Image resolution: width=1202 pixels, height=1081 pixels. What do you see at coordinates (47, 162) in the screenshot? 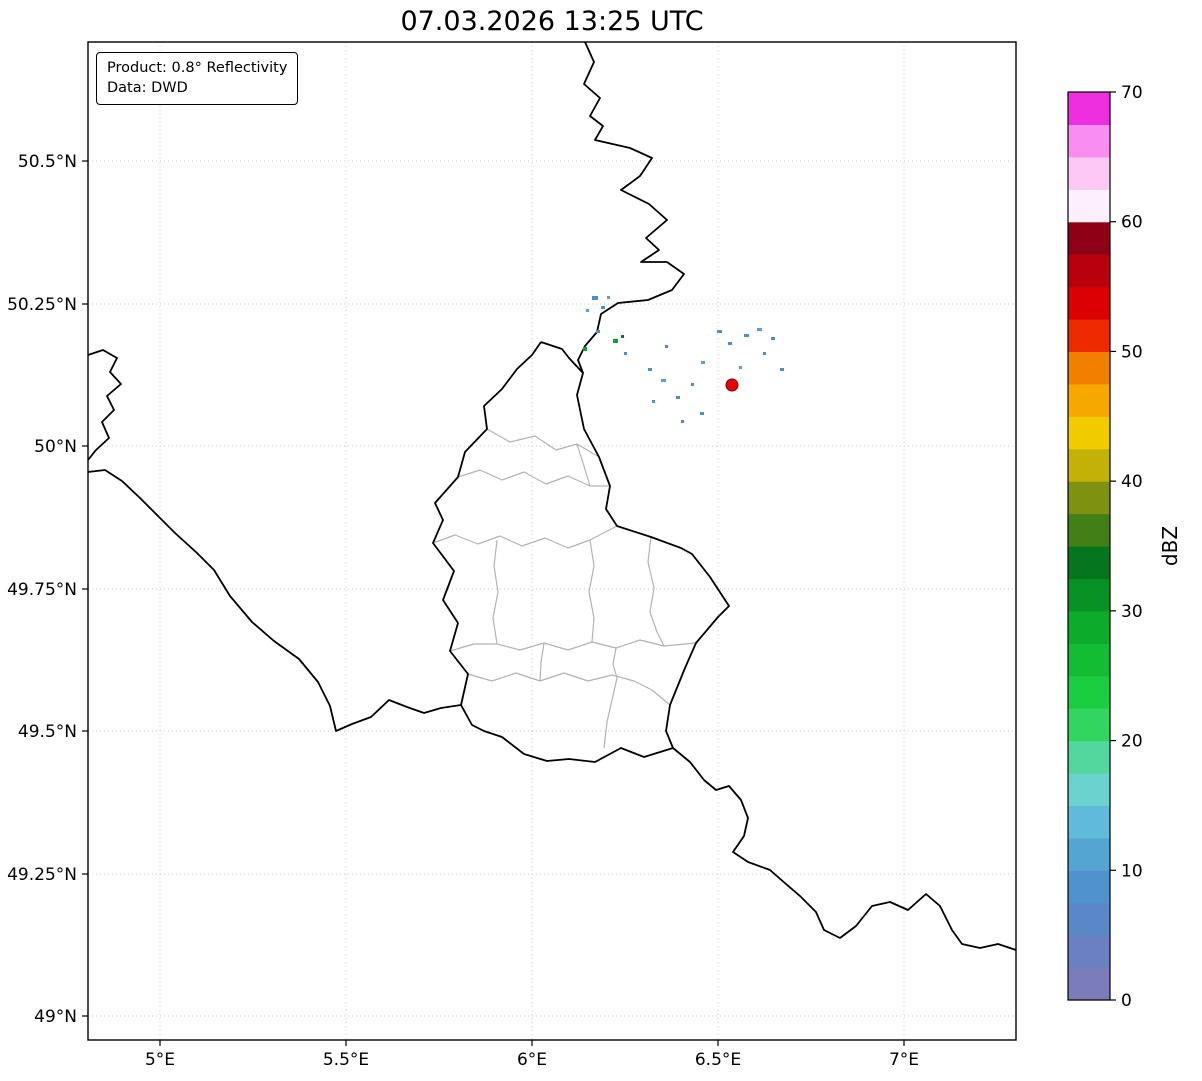
I see `y-tick-label: 50.5°N` at bounding box center [47, 162].